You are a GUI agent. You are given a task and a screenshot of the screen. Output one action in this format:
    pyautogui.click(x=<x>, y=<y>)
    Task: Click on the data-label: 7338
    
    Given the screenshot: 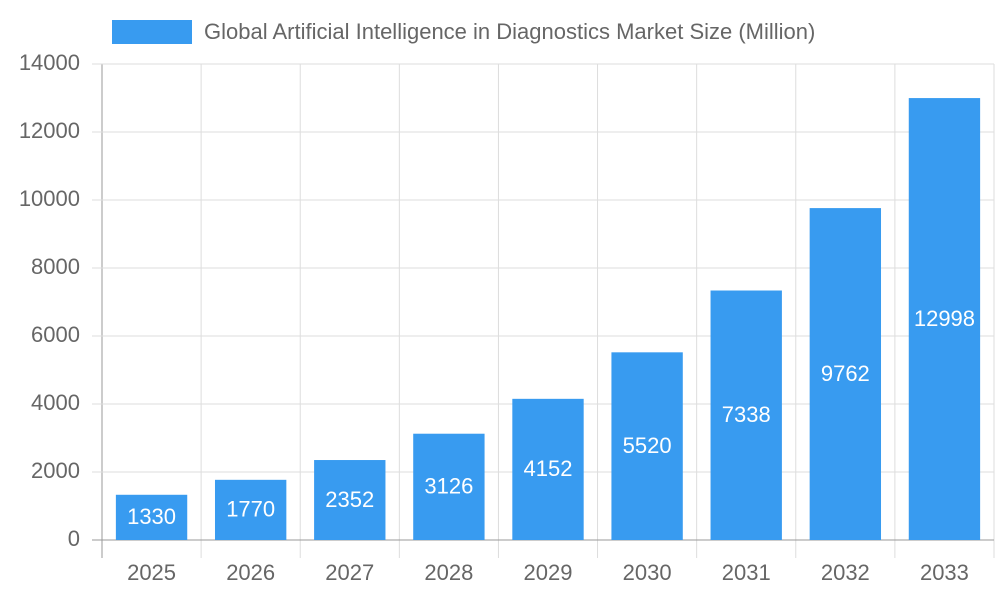 What is the action you would take?
    pyautogui.click(x=746, y=414)
    